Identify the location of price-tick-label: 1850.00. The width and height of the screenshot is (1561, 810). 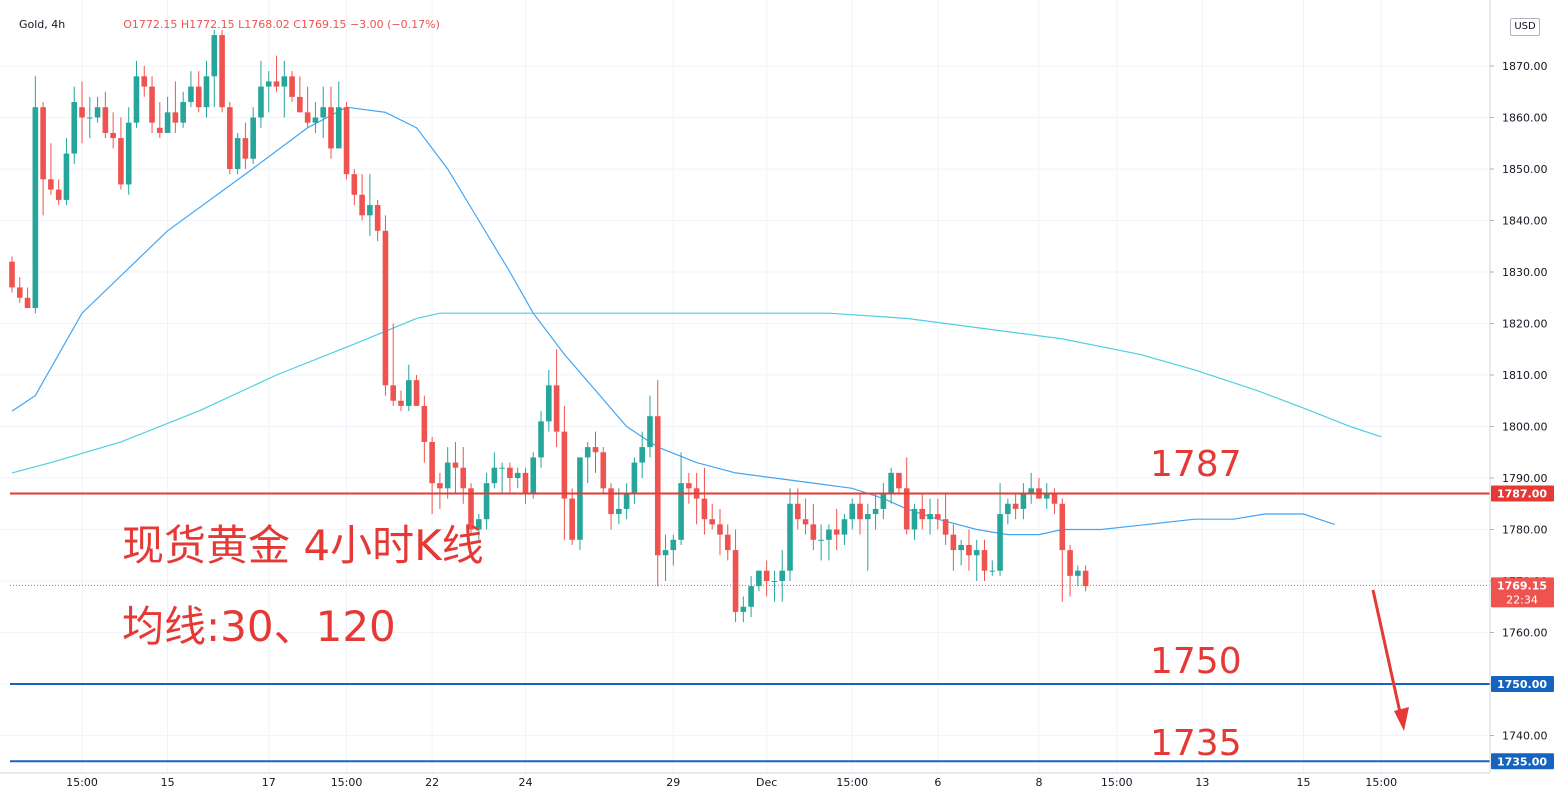
(1525, 169).